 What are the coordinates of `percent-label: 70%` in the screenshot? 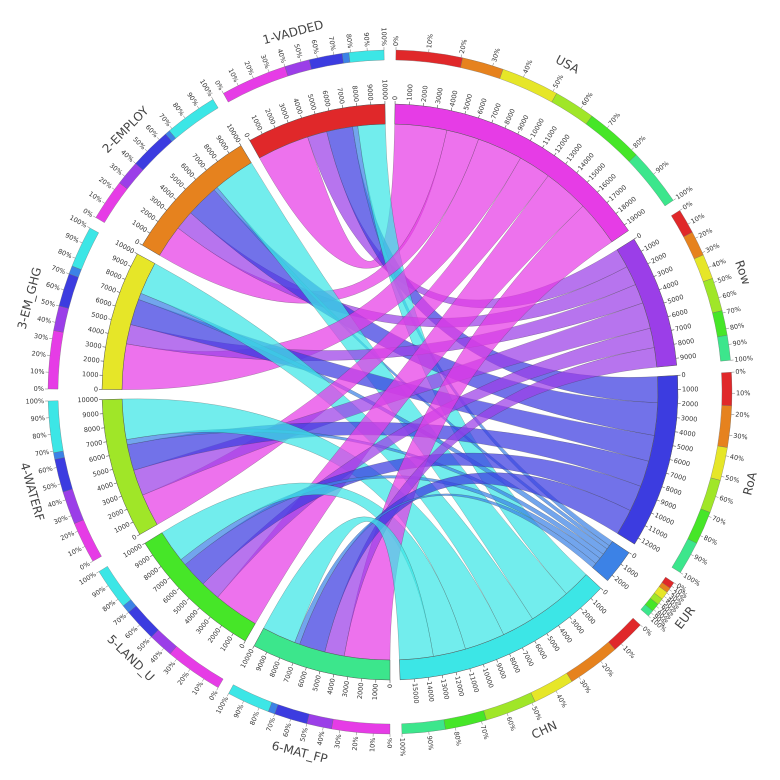 It's located at (271, 724).